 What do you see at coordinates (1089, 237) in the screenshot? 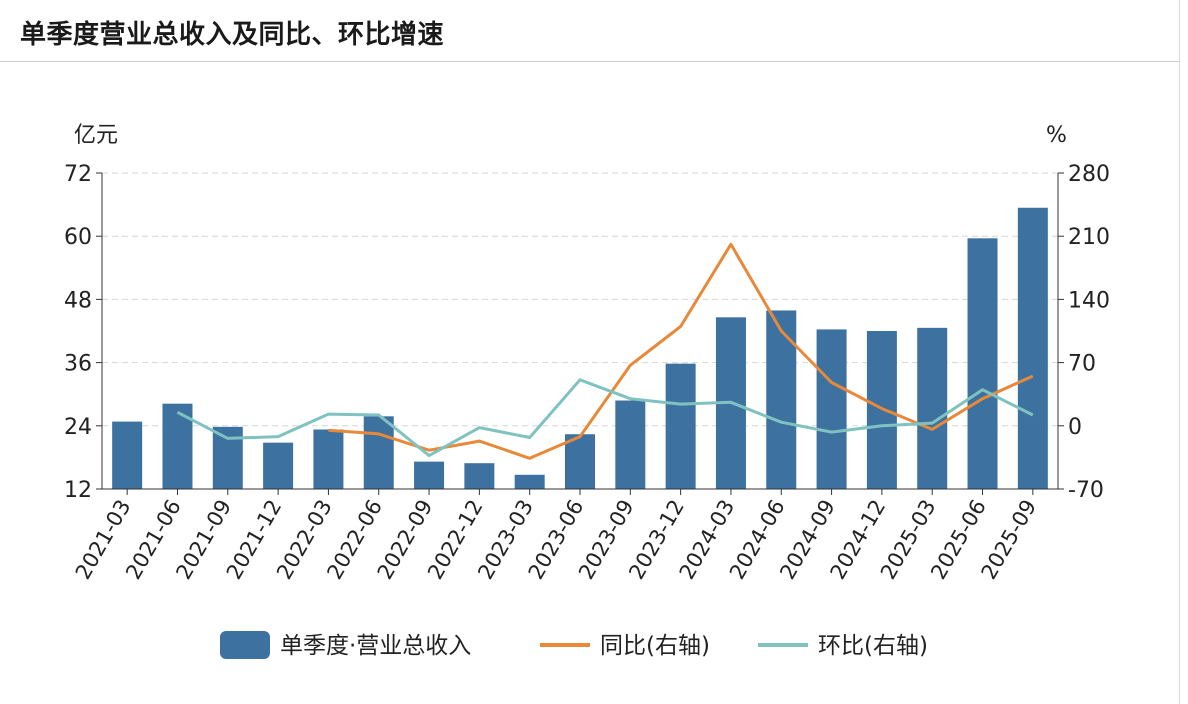
I see `right-tick-label: 210` at bounding box center [1089, 237].